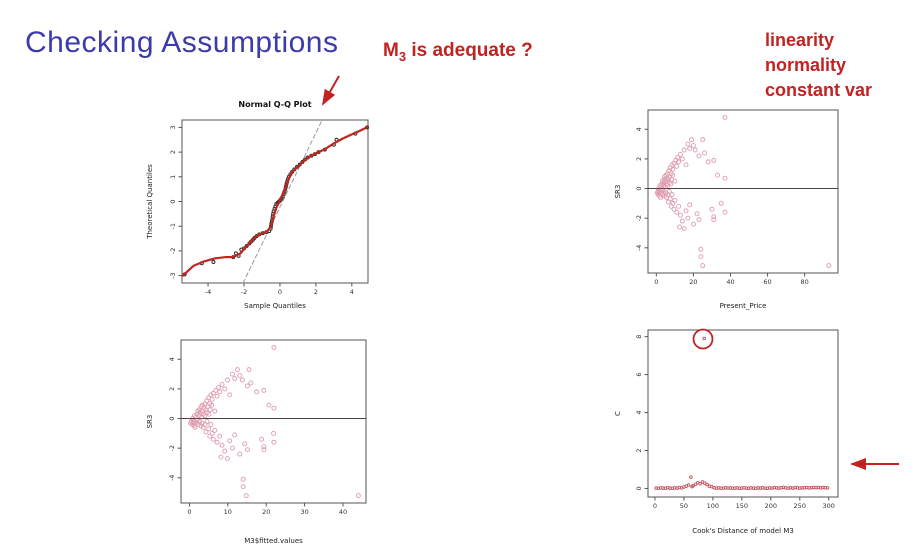 The width and height of the screenshot is (923, 552). What do you see at coordinates (316, 292) in the screenshot?
I see `x-tick-label: 2` at bounding box center [316, 292].